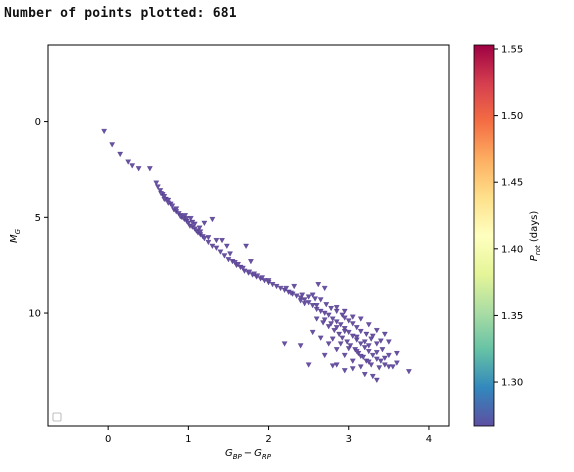 The image size is (574, 472). I want to click on y-axis-ticks: 0 5 10, so click(38, 218).